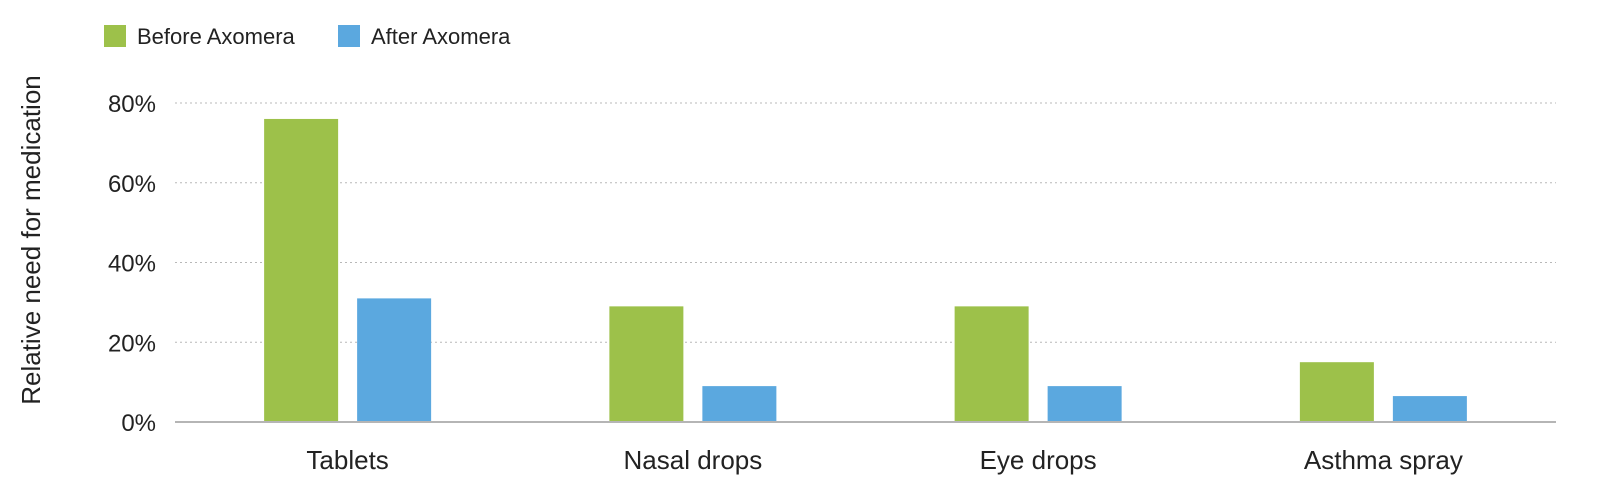 This screenshot has height=503, width=1617. I want to click on y-axis-ticks: 0% 20% 40% 60% 80%, so click(132, 264).